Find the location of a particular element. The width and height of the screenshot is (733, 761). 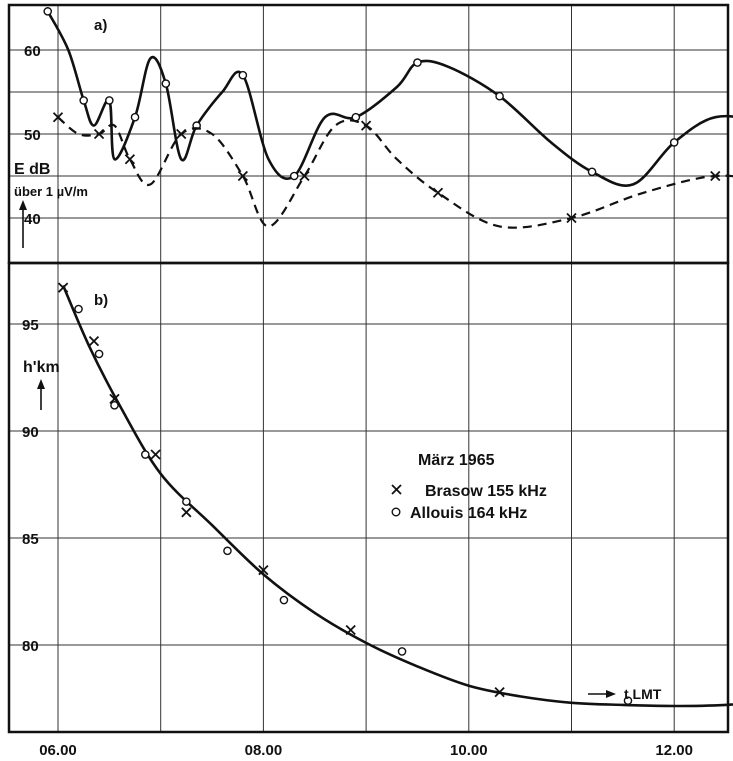

panel-b-y-tick-label: 80 is located at coordinates (30, 646).